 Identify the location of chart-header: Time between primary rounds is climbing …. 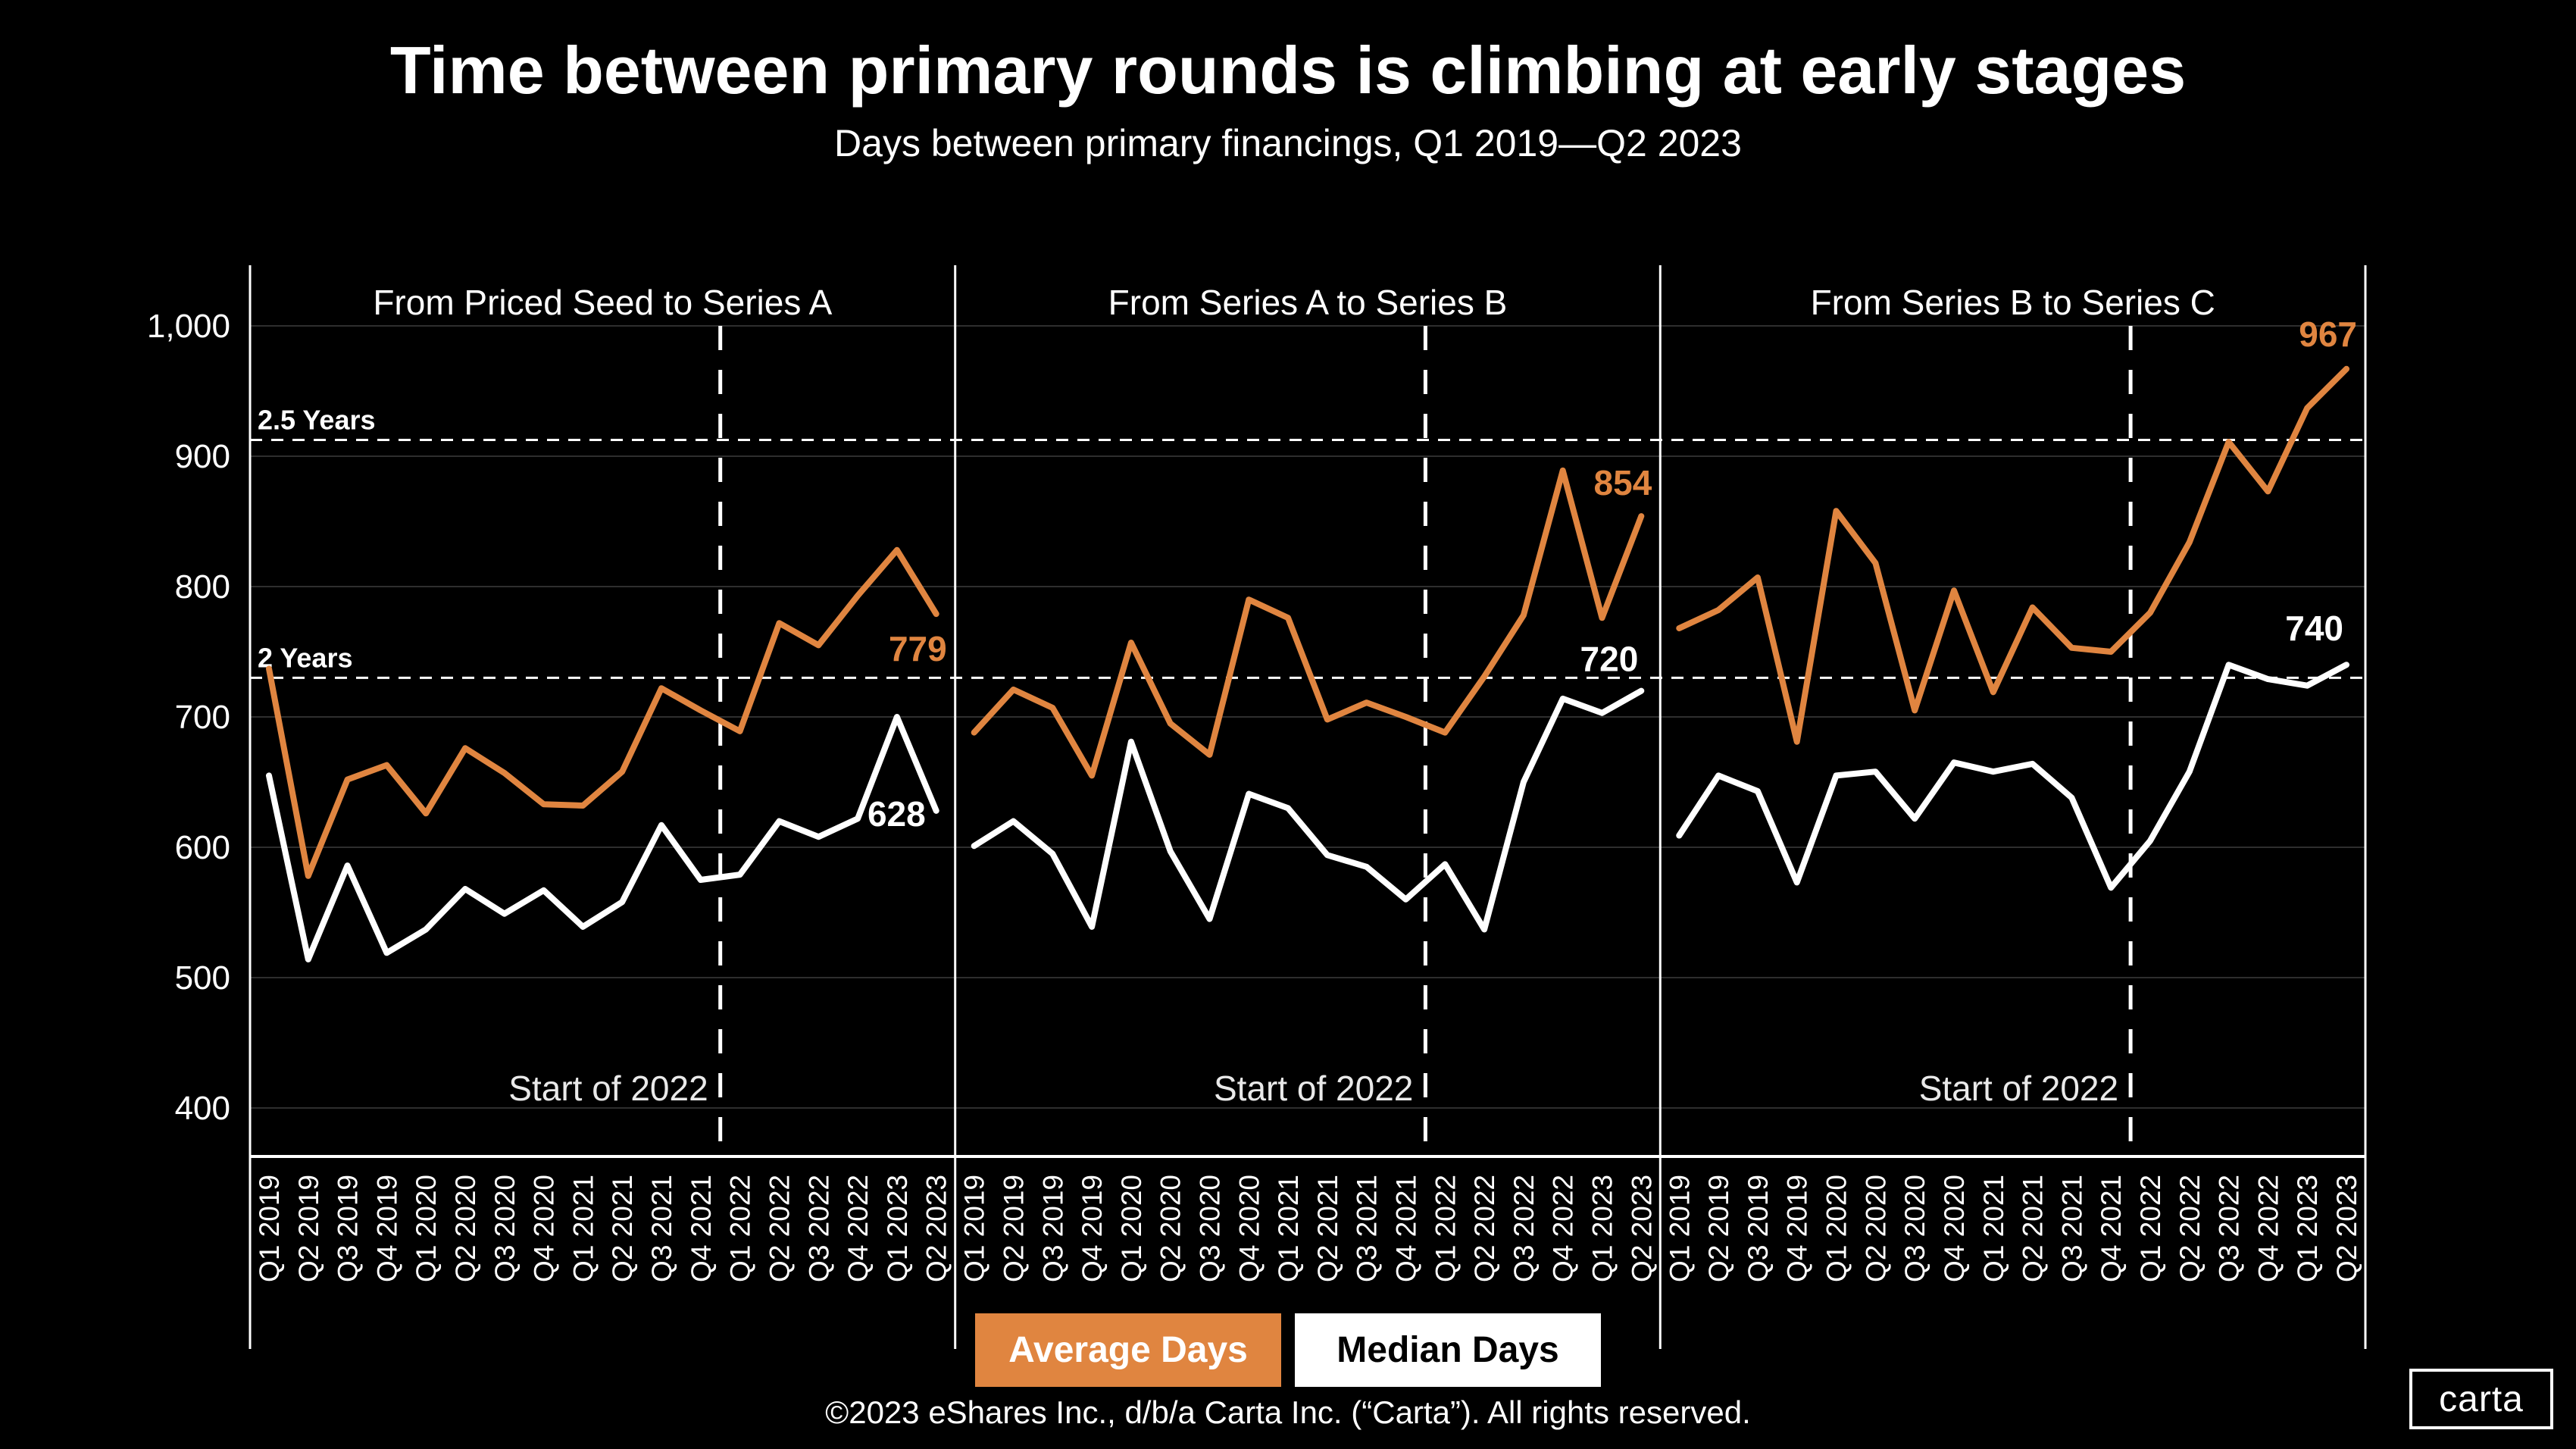
(1288, 98).